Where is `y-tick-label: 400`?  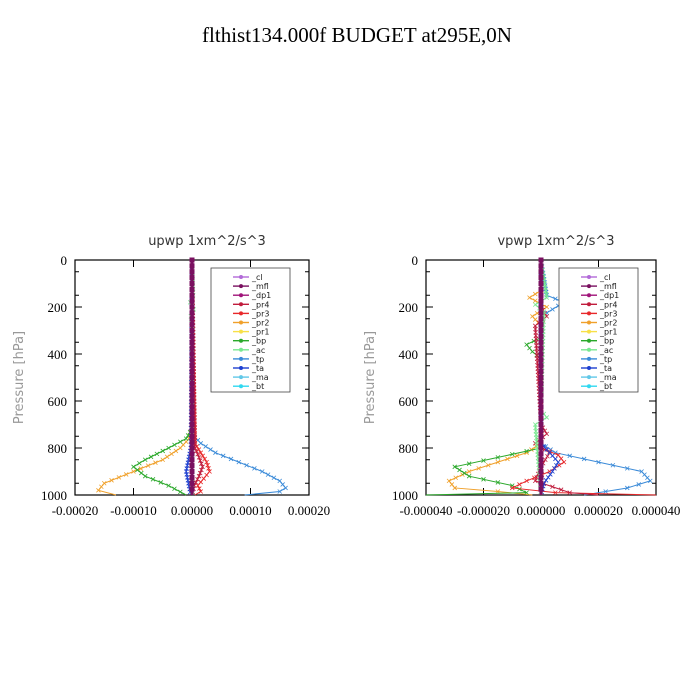 y-tick-label: 400 is located at coordinates (58, 354).